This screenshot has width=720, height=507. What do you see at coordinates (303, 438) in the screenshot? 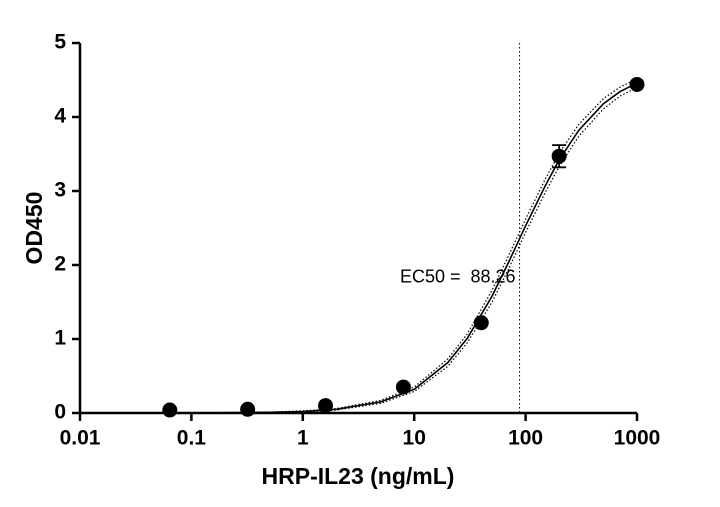
I see `x-tick-label: 1` at bounding box center [303, 438].